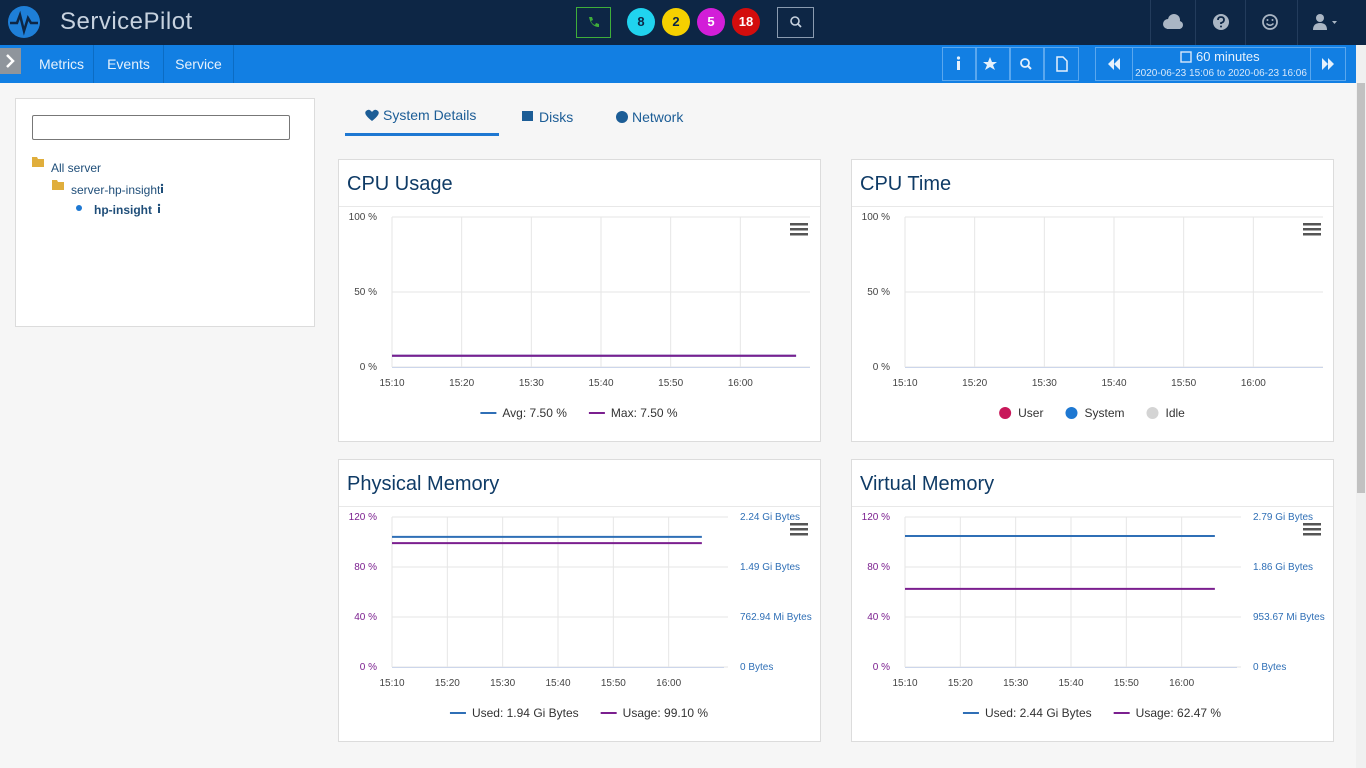 The width and height of the screenshot is (1366, 768). Describe the element at coordinates (363, 517) in the screenshot. I see `y-tick-label: 120 %` at that location.